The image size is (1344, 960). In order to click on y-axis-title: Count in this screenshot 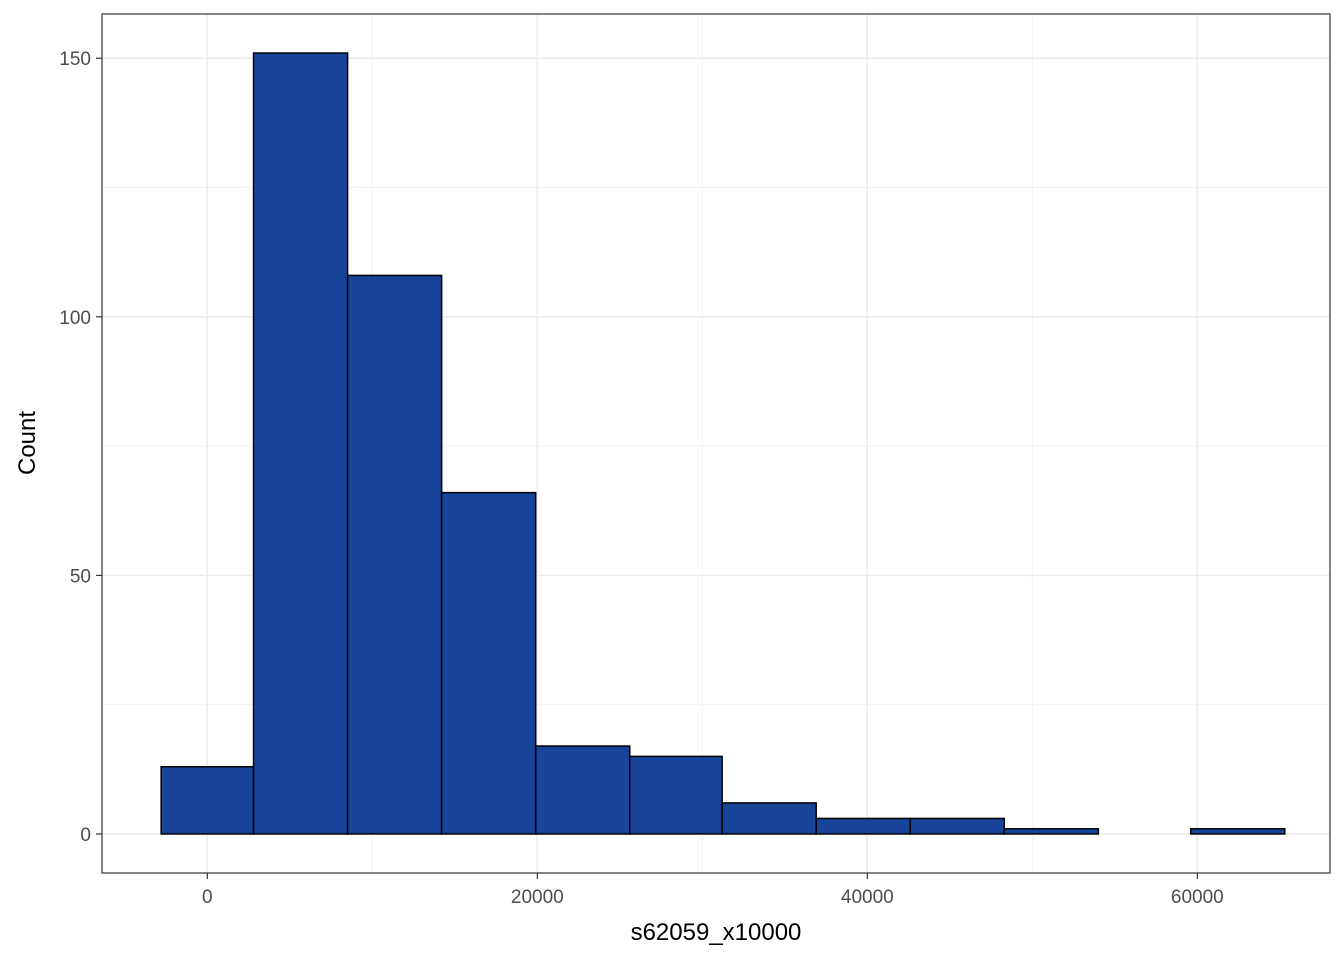, I will do `click(27, 443)`.